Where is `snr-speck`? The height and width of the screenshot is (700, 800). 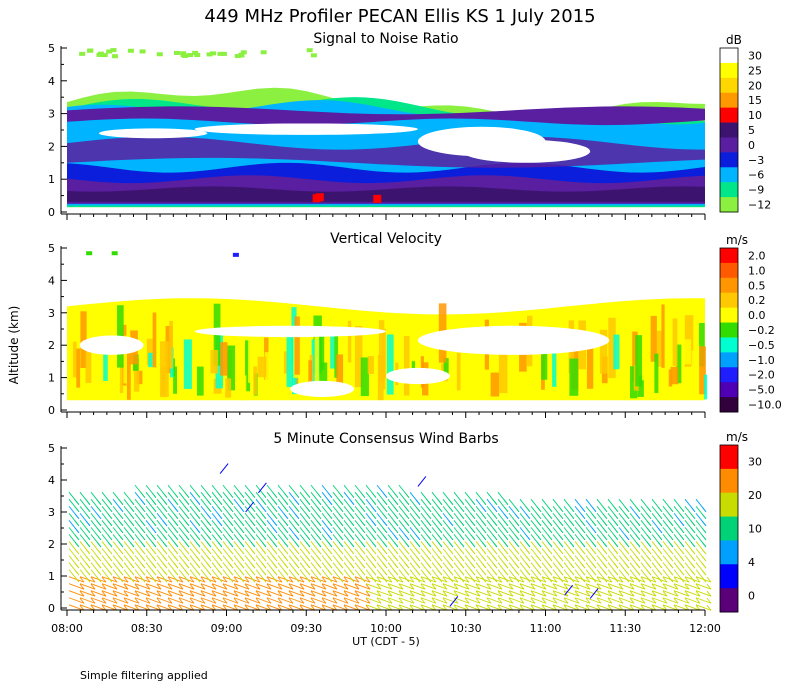
snr-speck is located at coordinates (130, 50).